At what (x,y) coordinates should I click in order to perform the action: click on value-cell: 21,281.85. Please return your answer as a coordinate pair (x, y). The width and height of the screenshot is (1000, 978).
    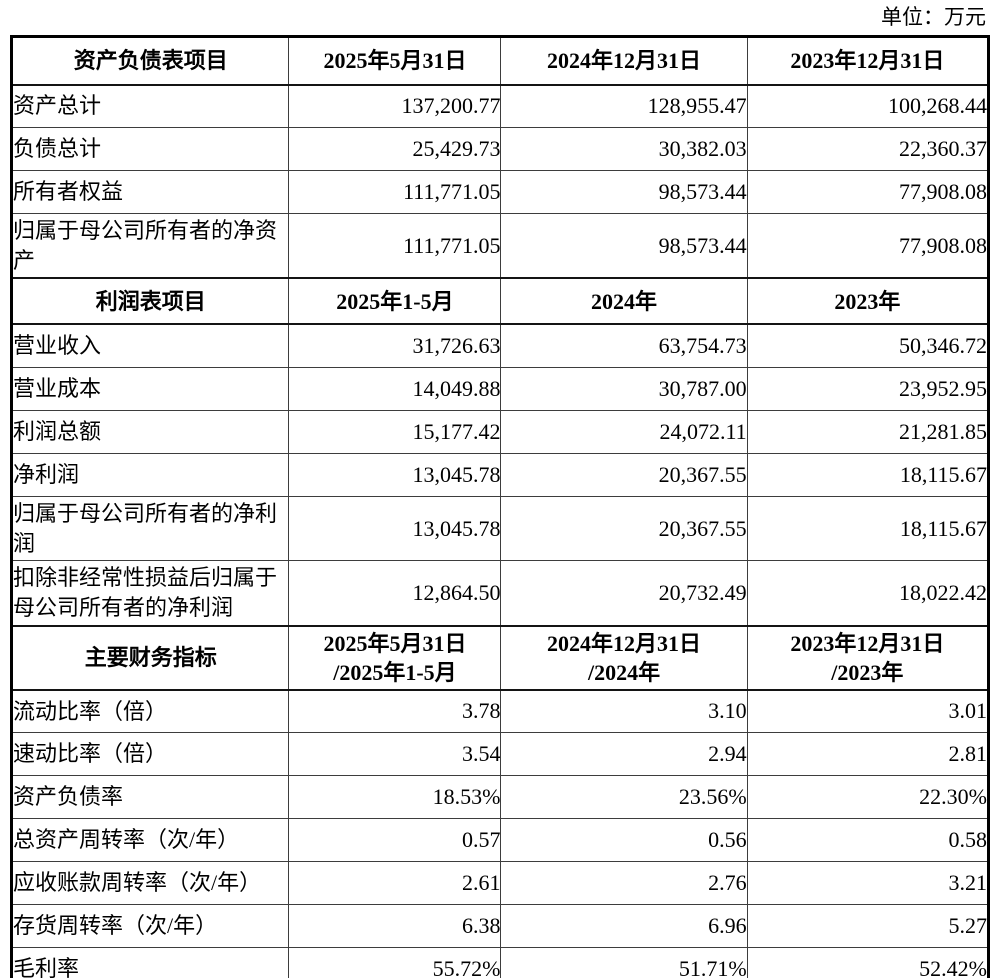
    Looking at the image, I should click on (868, 431).